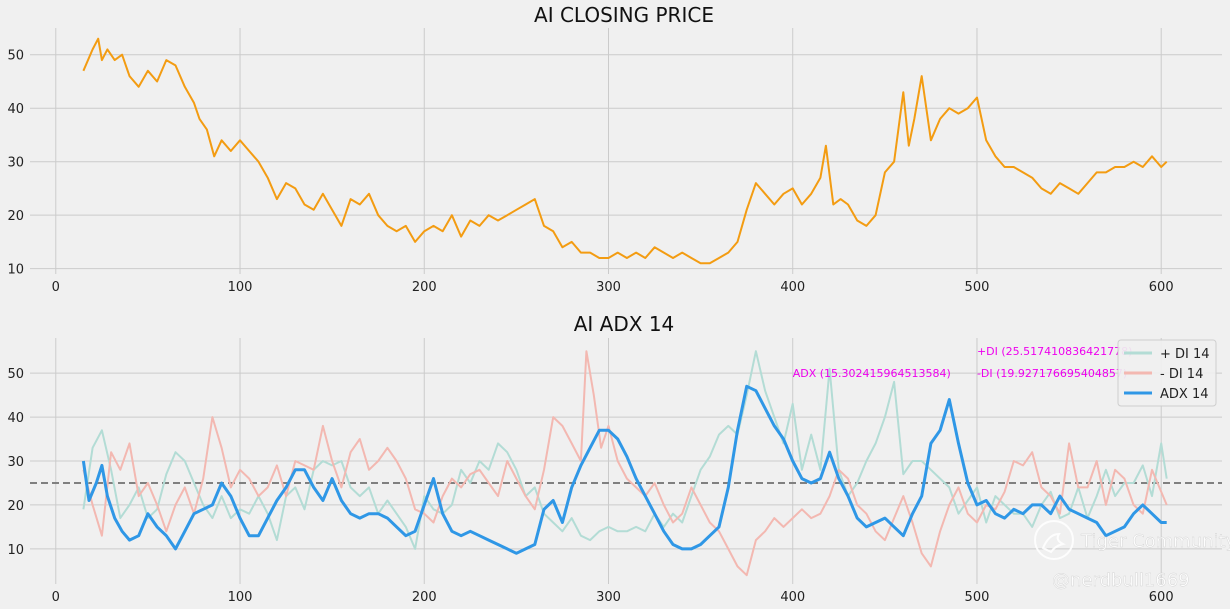 The image size is (1230, 609). Describe the element at coordinates (1185, 354) in the screenshot. I see `legend-label-plus-di: + DI 14` at that location.